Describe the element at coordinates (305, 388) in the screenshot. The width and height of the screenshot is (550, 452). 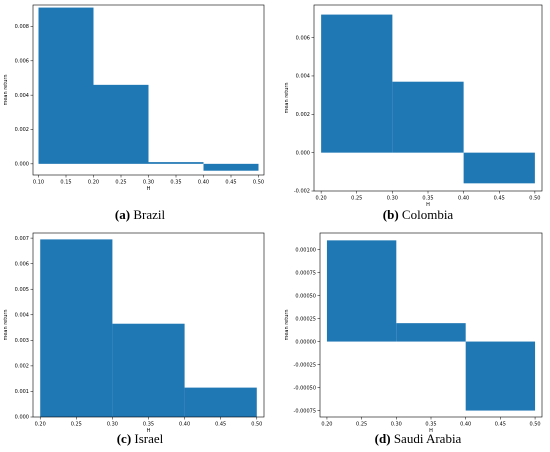
I see `y-tick-label: -0.00050` at that location.